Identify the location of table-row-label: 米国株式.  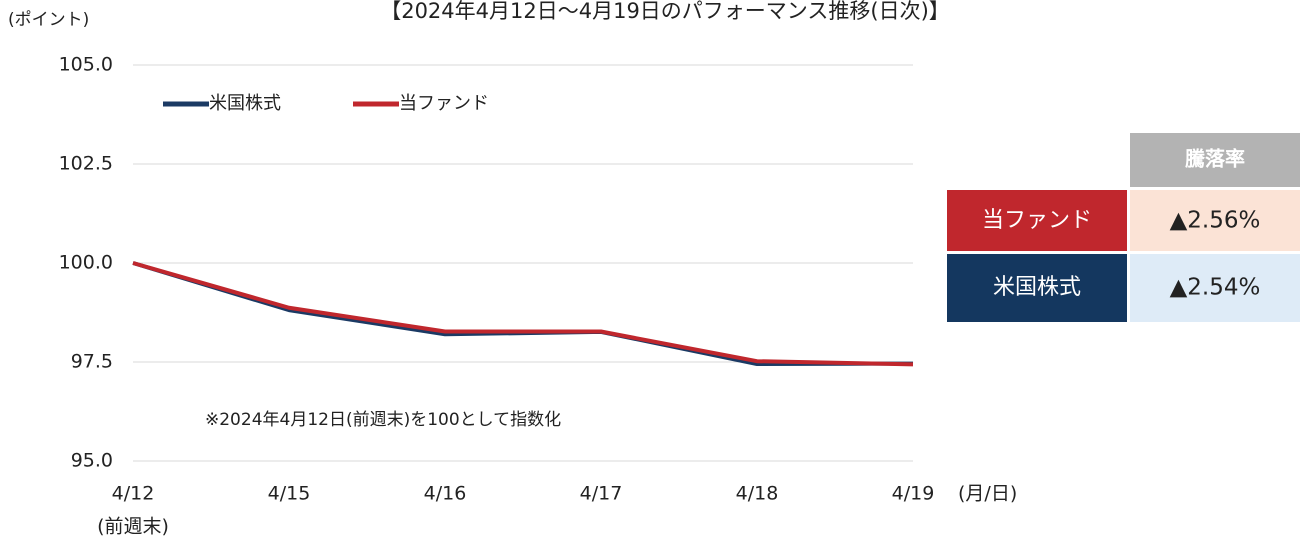
(1037, 287).